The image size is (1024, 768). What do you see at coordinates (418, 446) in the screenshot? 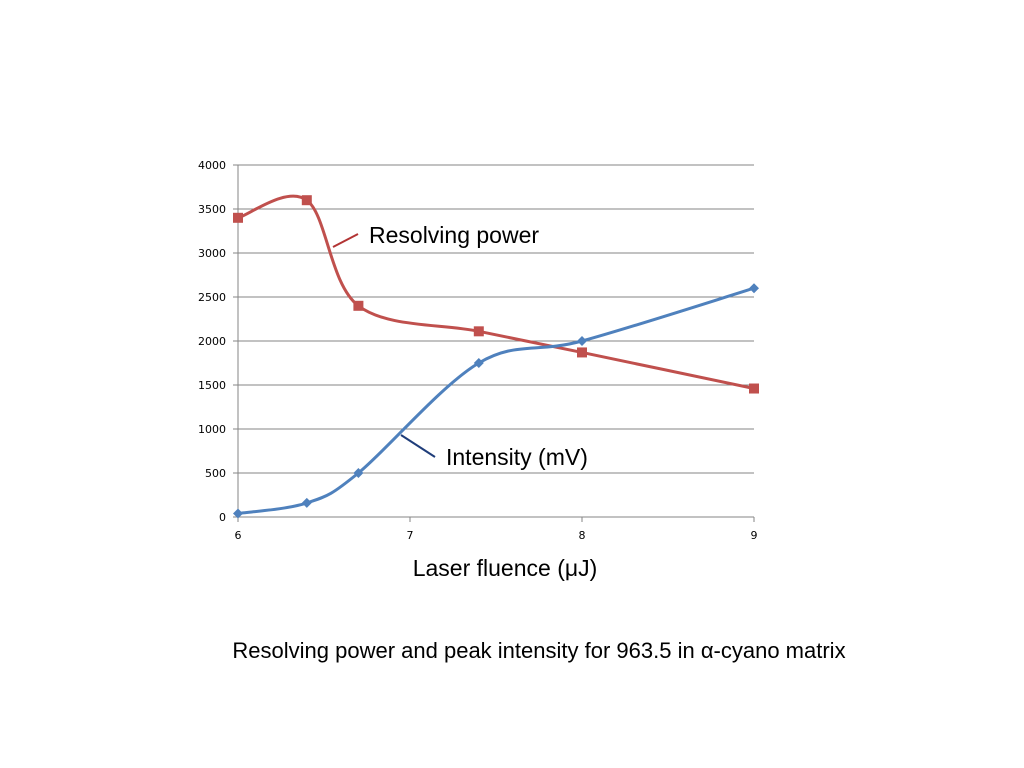
I see `annotation-pointer-intensity` at bounding box center [418, 446].